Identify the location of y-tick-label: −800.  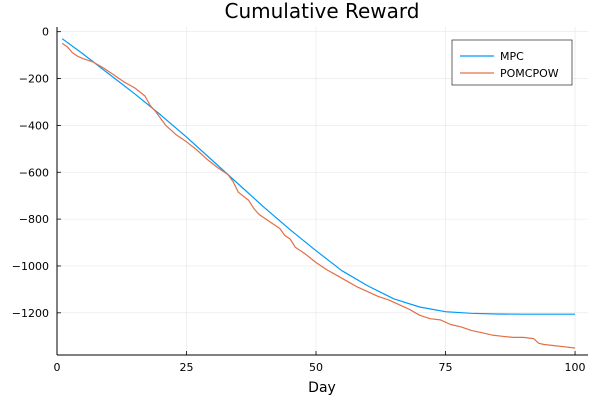
(34, 219).